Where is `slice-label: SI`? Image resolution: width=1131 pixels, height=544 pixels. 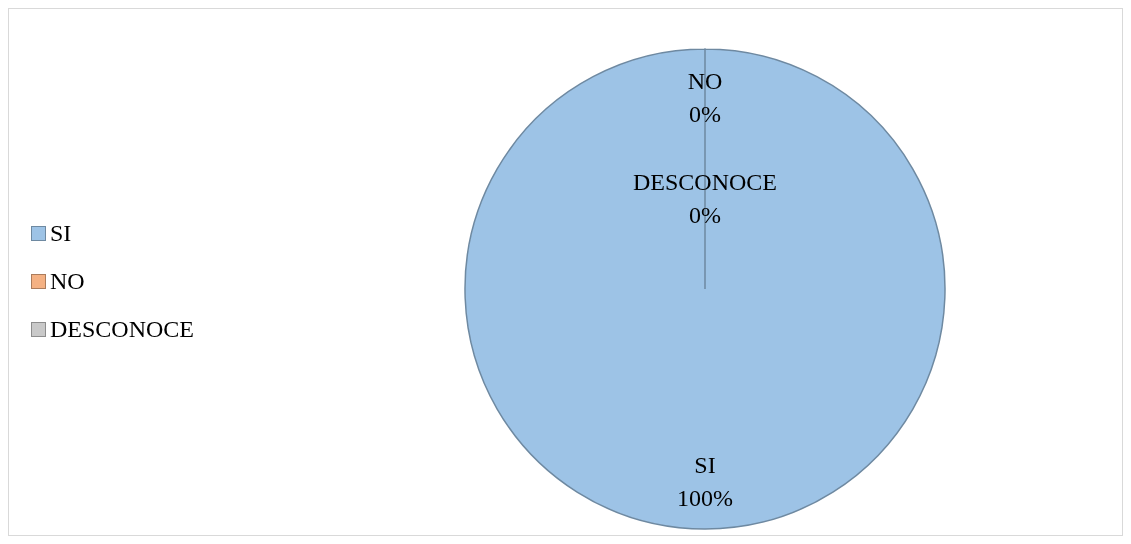 slice-label: SI is located at coordinates (705, 465).